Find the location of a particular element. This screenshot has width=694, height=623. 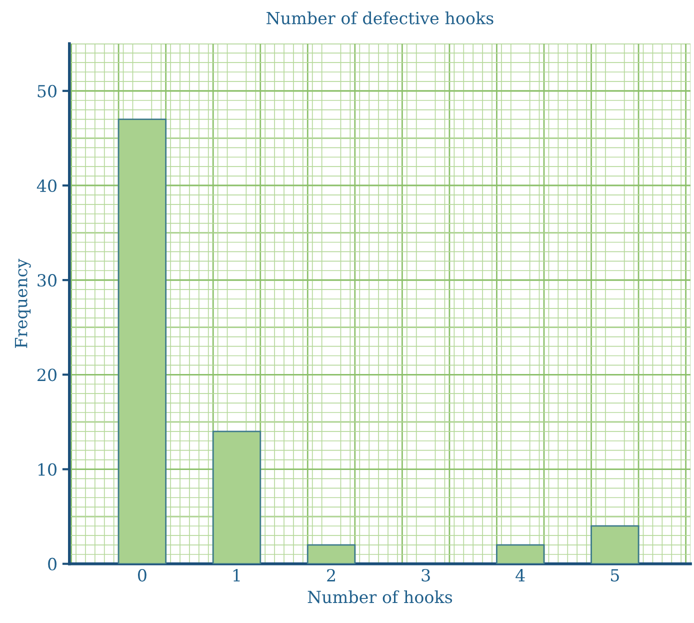

x-tick-label: 4 is located at coordinates (520, 575).